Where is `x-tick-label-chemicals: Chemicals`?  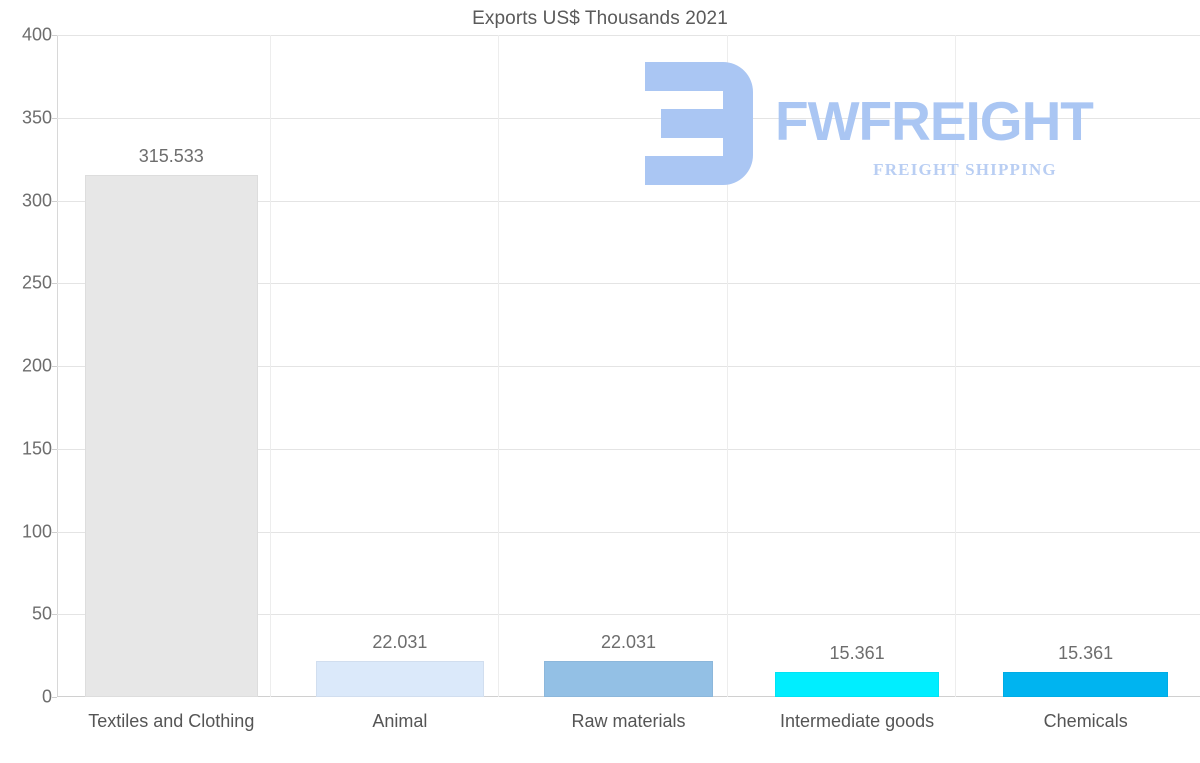 x-tick-label-chemicals: Chemicals is located at coordinates (1085, 721).